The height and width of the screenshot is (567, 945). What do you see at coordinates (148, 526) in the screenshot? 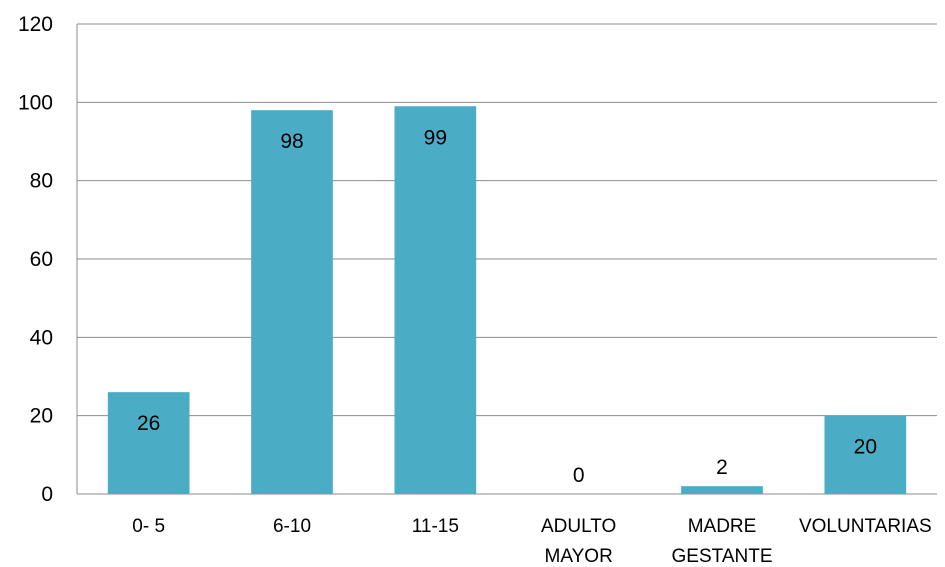
I see `x-tick-label: 0- 5` at bounding box center [148, 526].